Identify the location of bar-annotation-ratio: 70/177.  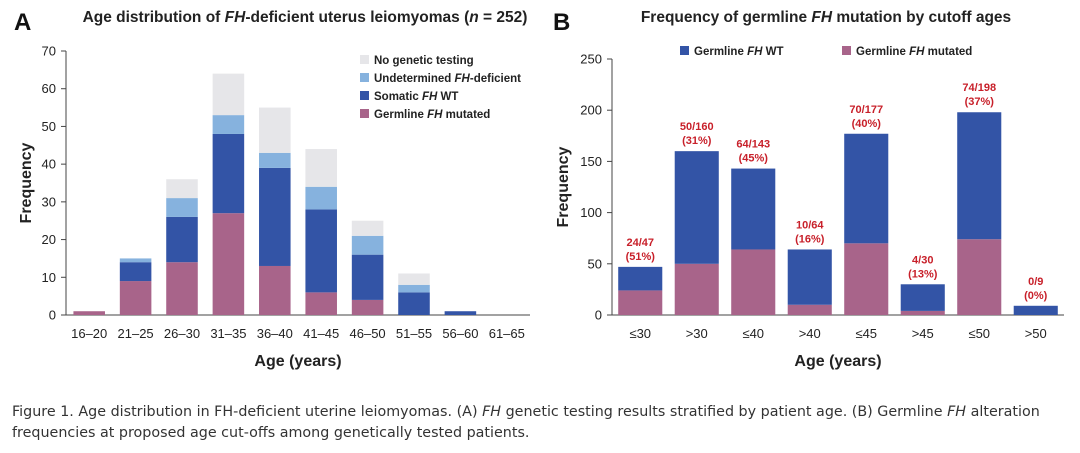
(866, 110).